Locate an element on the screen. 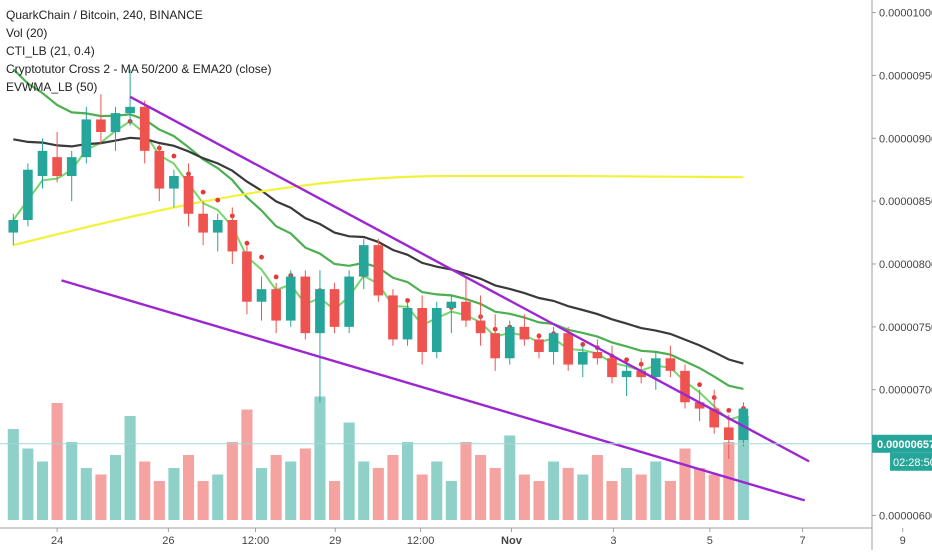  time-tick-label: 29 is located at coordinates (335, 541).